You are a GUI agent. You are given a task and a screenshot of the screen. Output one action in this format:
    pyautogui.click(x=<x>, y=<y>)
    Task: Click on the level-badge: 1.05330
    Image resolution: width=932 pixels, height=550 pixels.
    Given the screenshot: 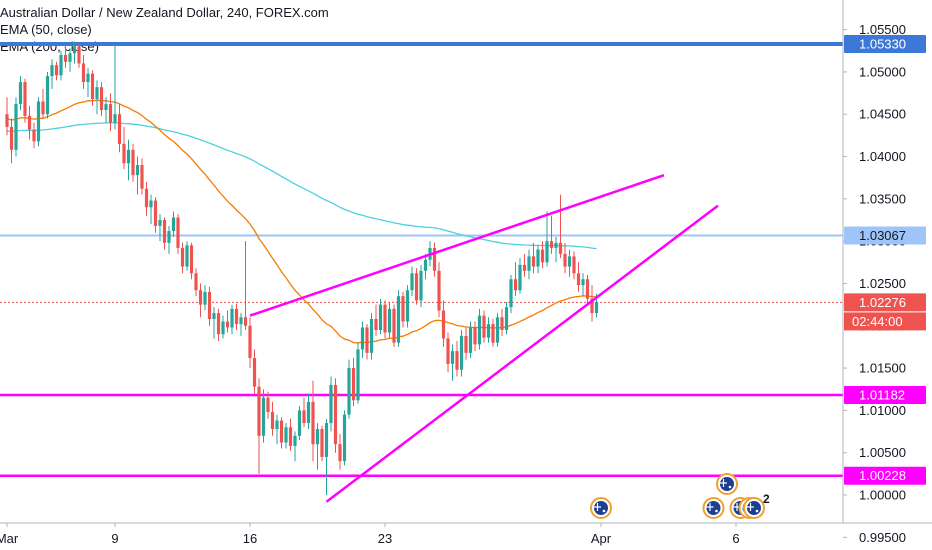 What is the action you would take?
    pyautogui.click(x=885, y=44)
    